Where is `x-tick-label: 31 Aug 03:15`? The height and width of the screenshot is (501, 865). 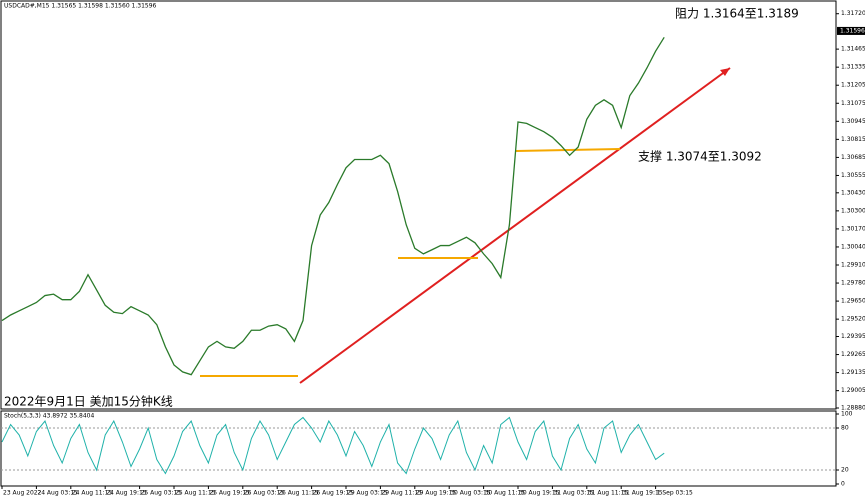
x-tick-label: 31 Aug 03:15 is located at coordinates (573, 493).